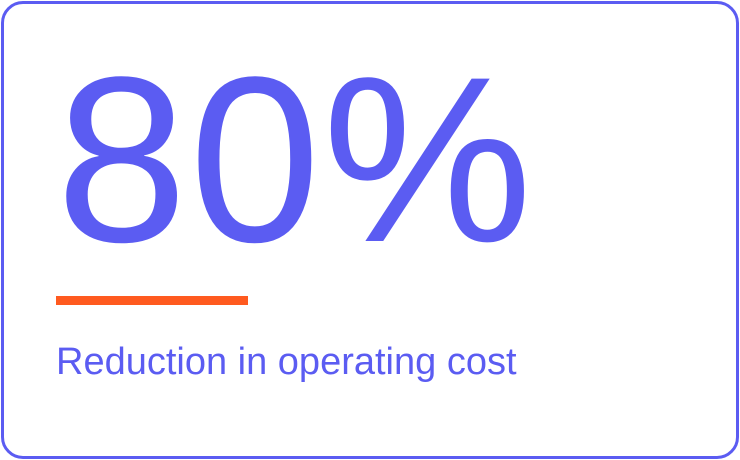 Image resolution: width=740 pixels, height=460 pixels. Describe the element at coordinates (286, 362) in the screenshot. I see `stat-label: Reduction in operating cost` at that location.